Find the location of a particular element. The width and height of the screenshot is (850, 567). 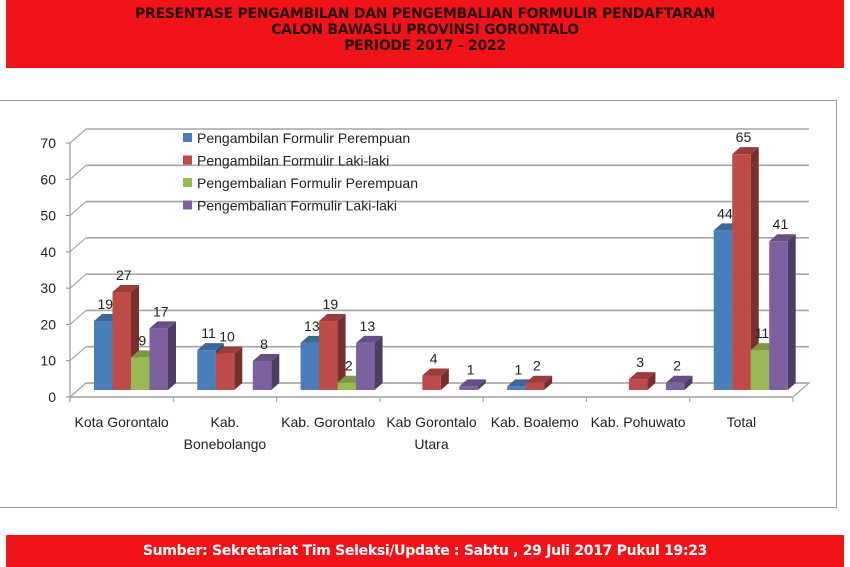

bar-value-label: 44 is located at coordinates (725, 213).